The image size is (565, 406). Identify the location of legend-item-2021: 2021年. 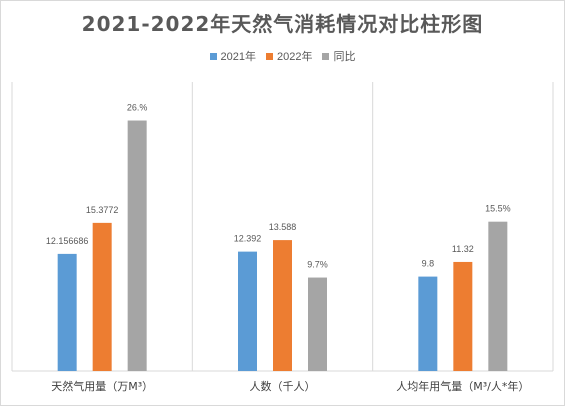
(232, 56).